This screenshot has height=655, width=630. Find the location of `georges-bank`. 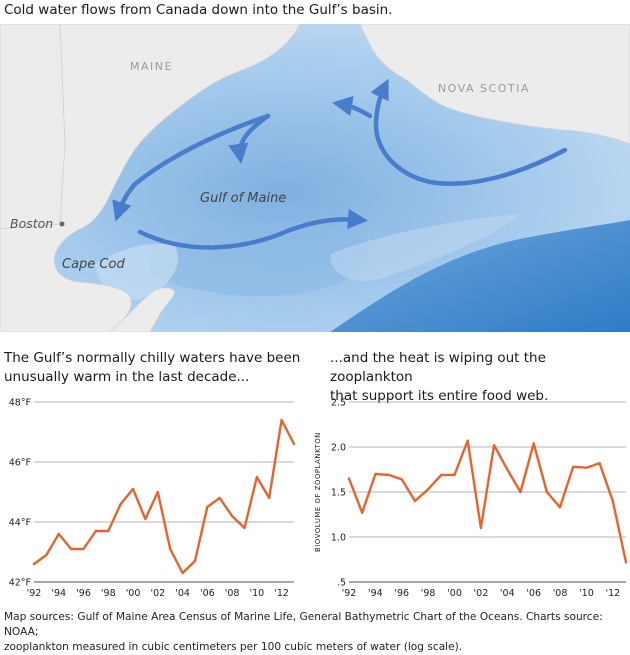

georges-bank is located at coordinates (425, 248).